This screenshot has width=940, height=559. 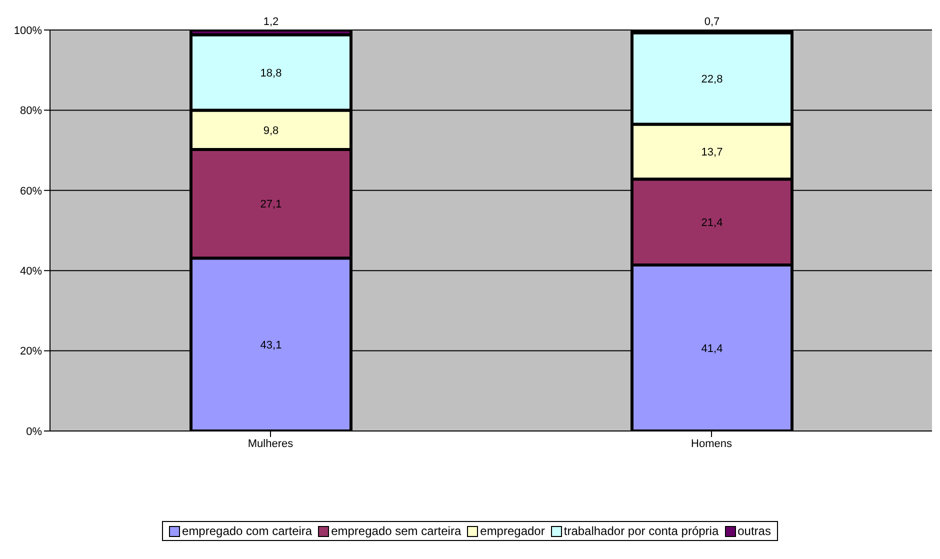 I want to click on legend-label: outras, so click(x=753, y=531).